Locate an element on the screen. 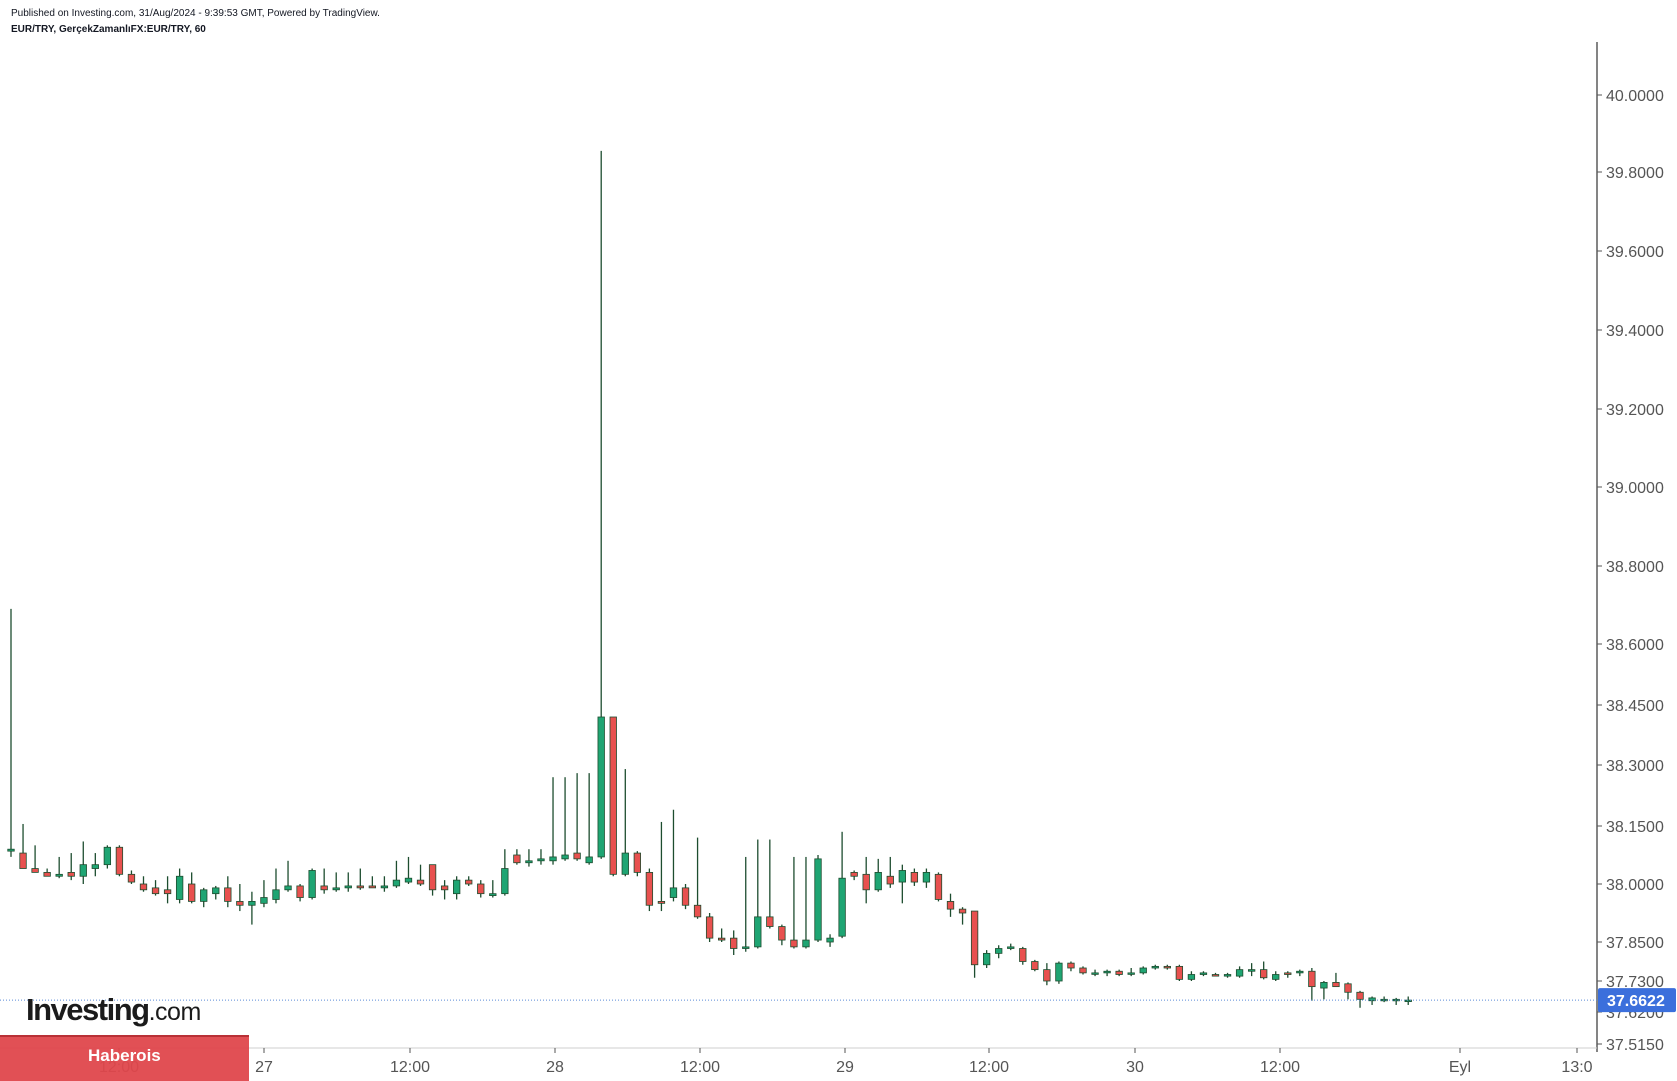 The width and height of the screenshot is (1677, 1081). last-price-label: 37.6622 is located at coordinates (1637, 1000).